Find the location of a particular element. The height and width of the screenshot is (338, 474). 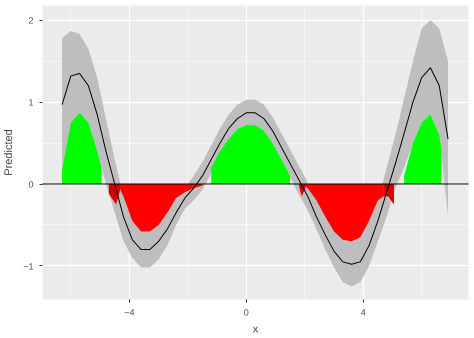

y-tick-label: 0 is located at coordinates (31, 185).